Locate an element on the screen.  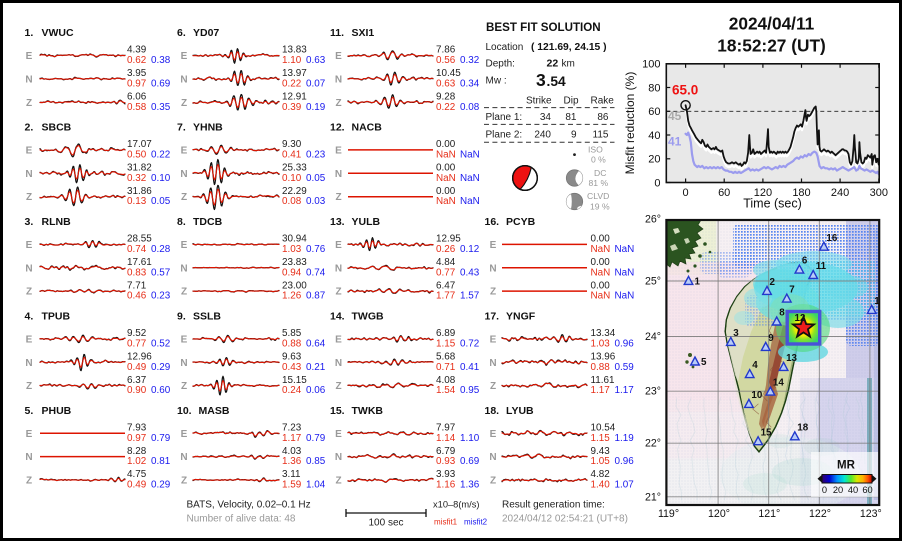
svg-text: 24° is located at coordinates (653, 337).